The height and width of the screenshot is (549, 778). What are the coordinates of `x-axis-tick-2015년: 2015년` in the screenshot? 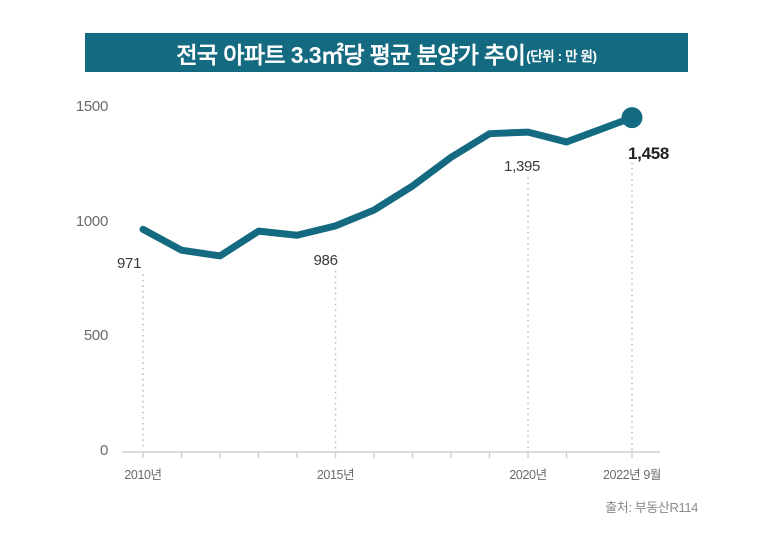 It's located at (335, 475).